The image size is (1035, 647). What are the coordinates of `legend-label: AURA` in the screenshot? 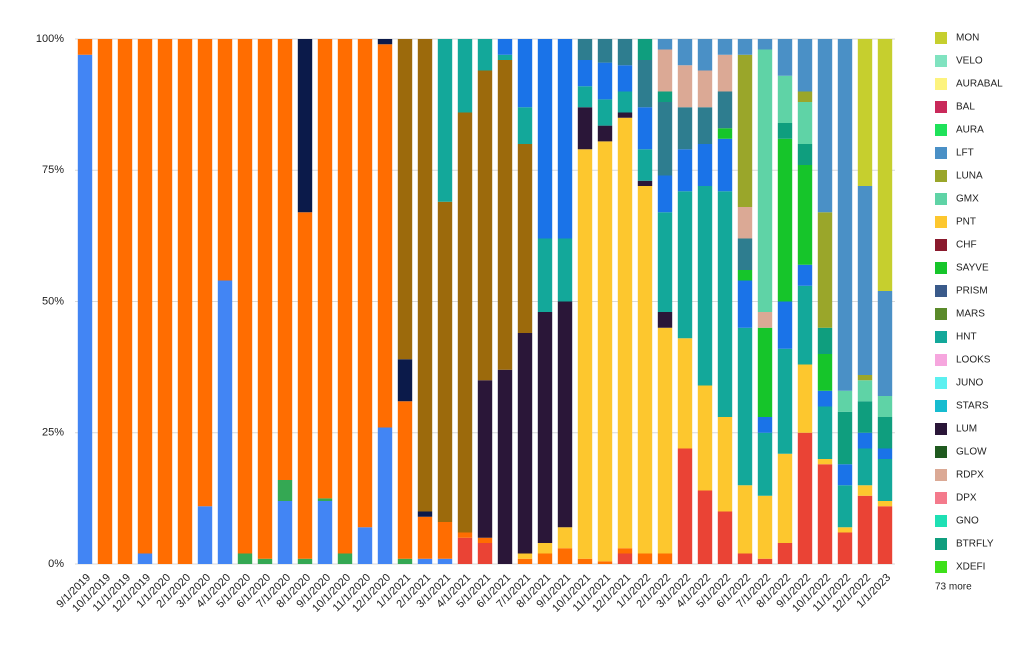 It's located at (970, 130).